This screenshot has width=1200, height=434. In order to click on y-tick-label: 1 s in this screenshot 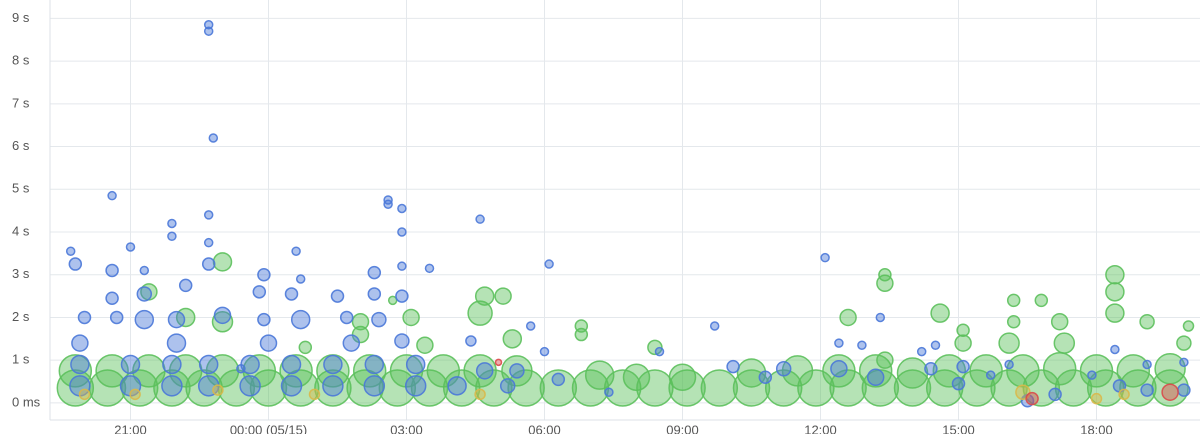, I will do `click(21, 359)`.